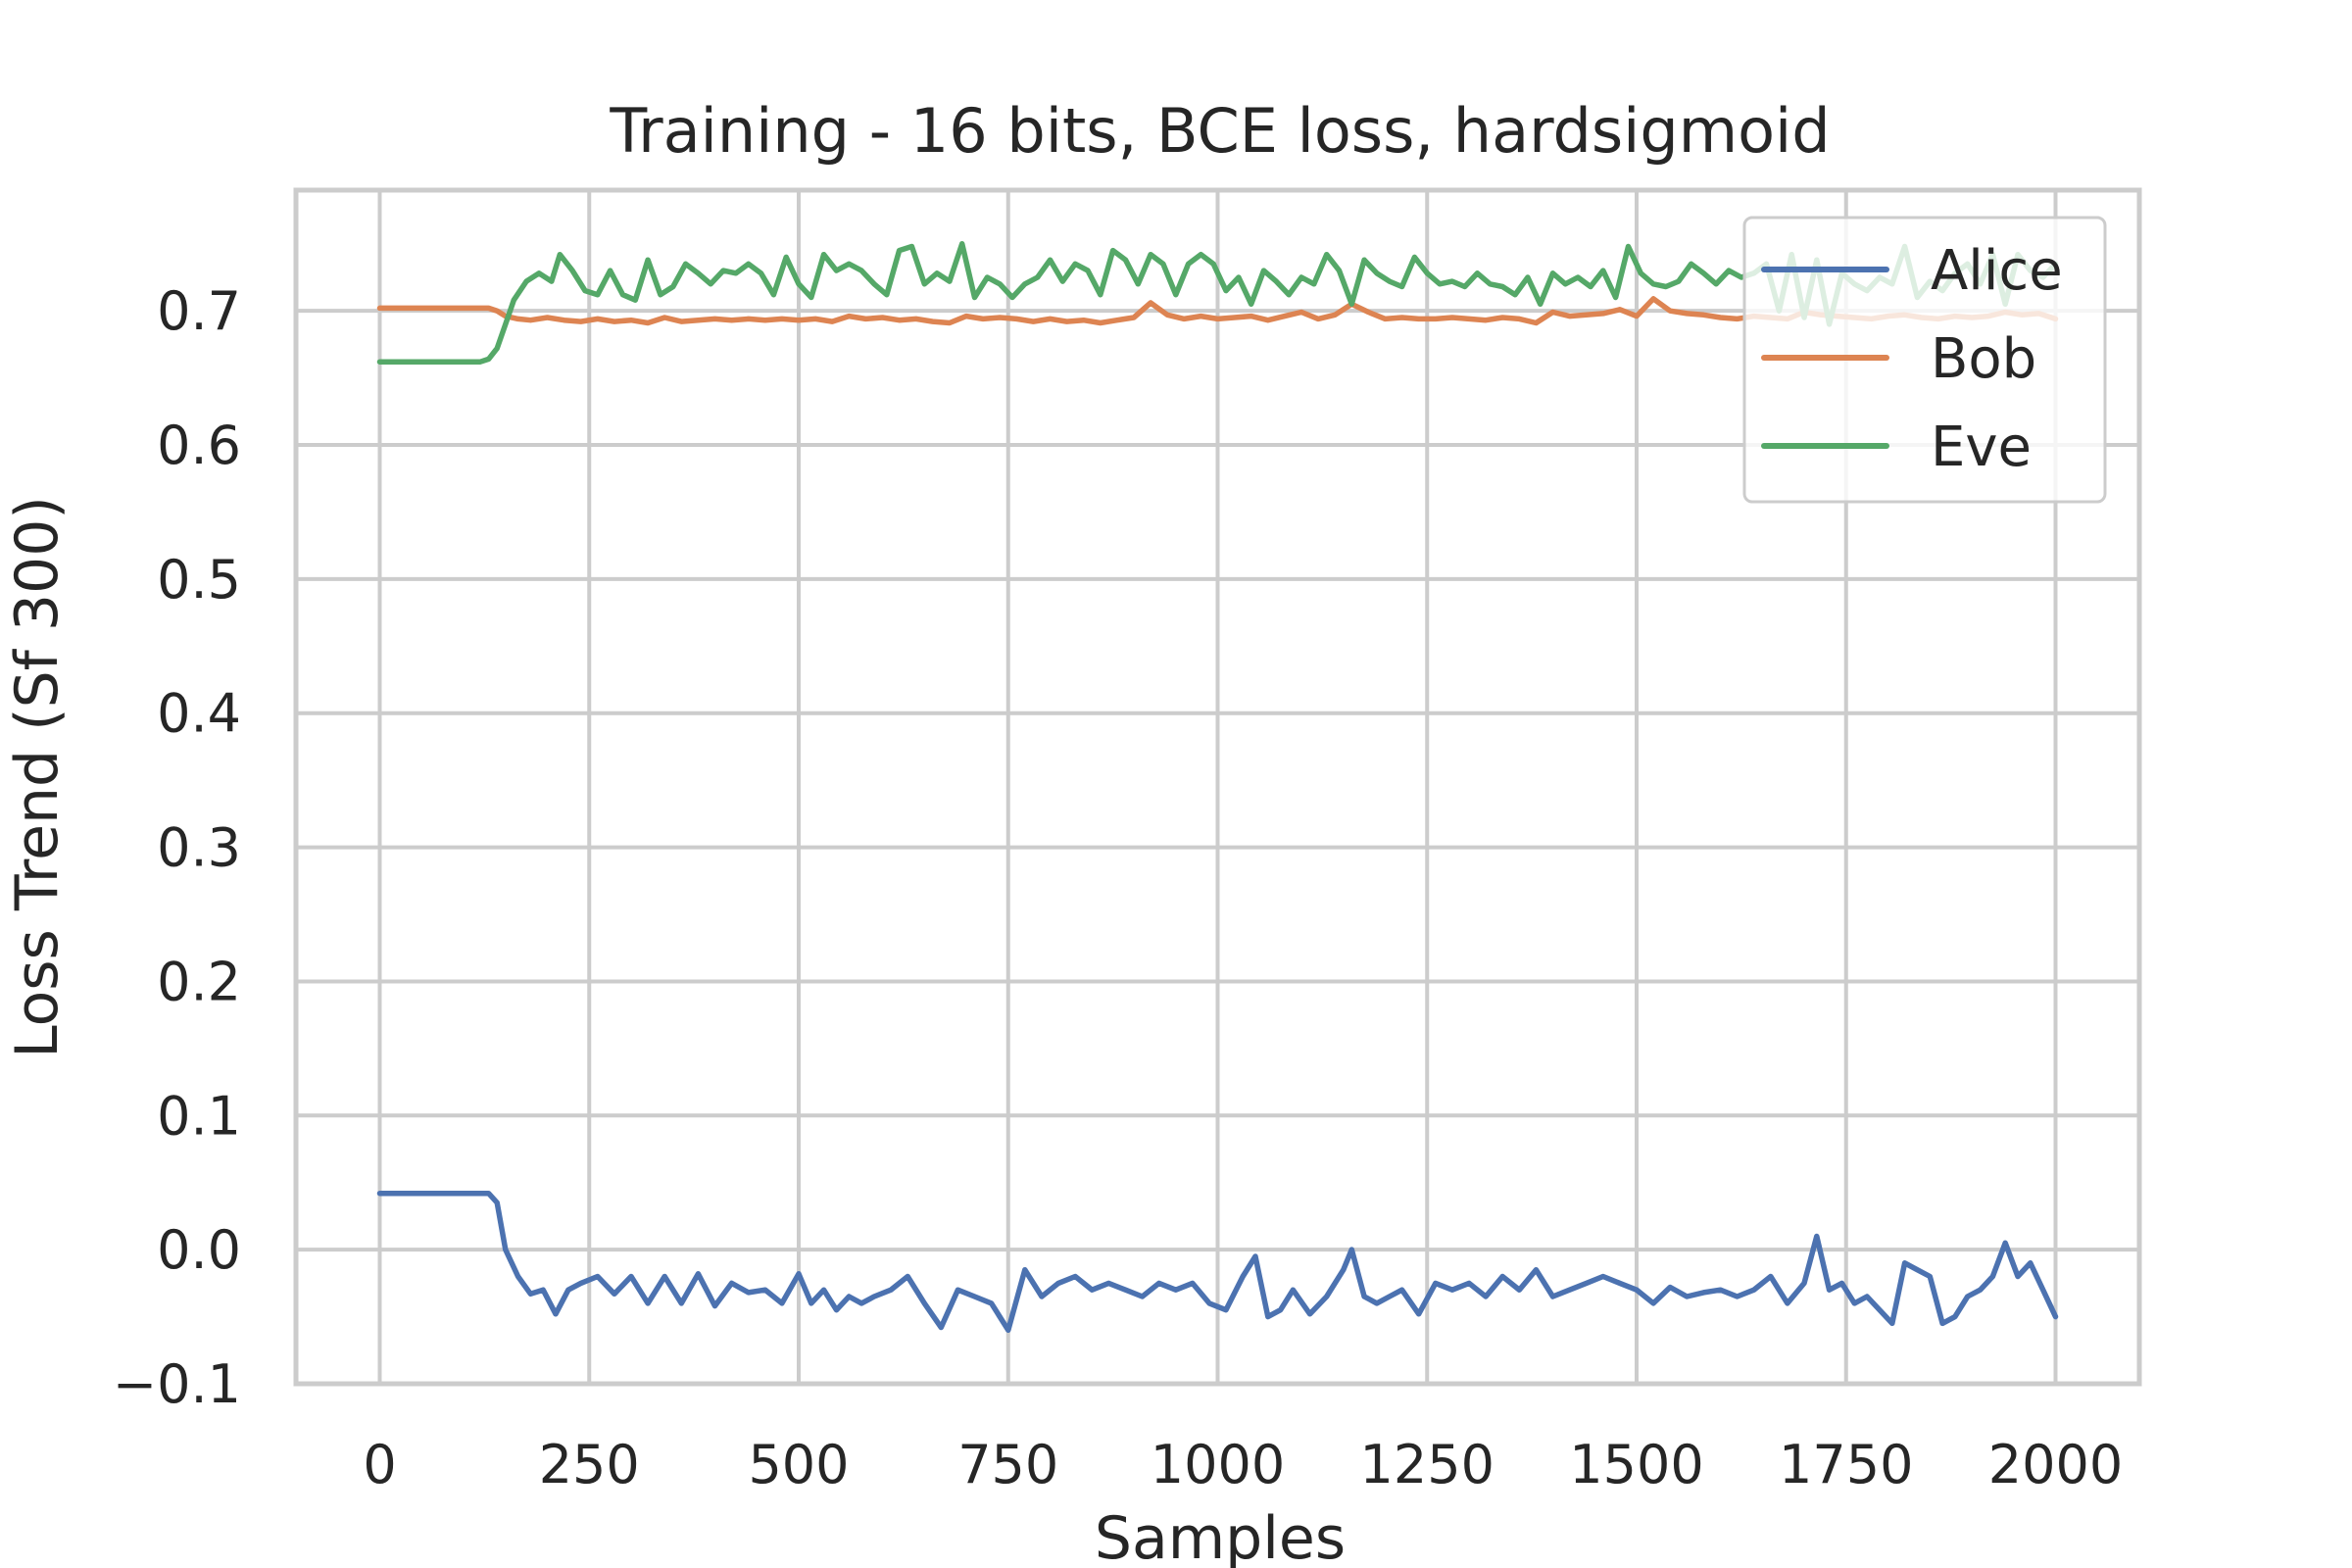 The image size is (2352, 1568). I want to click on legend-box, so click(1924, 360).